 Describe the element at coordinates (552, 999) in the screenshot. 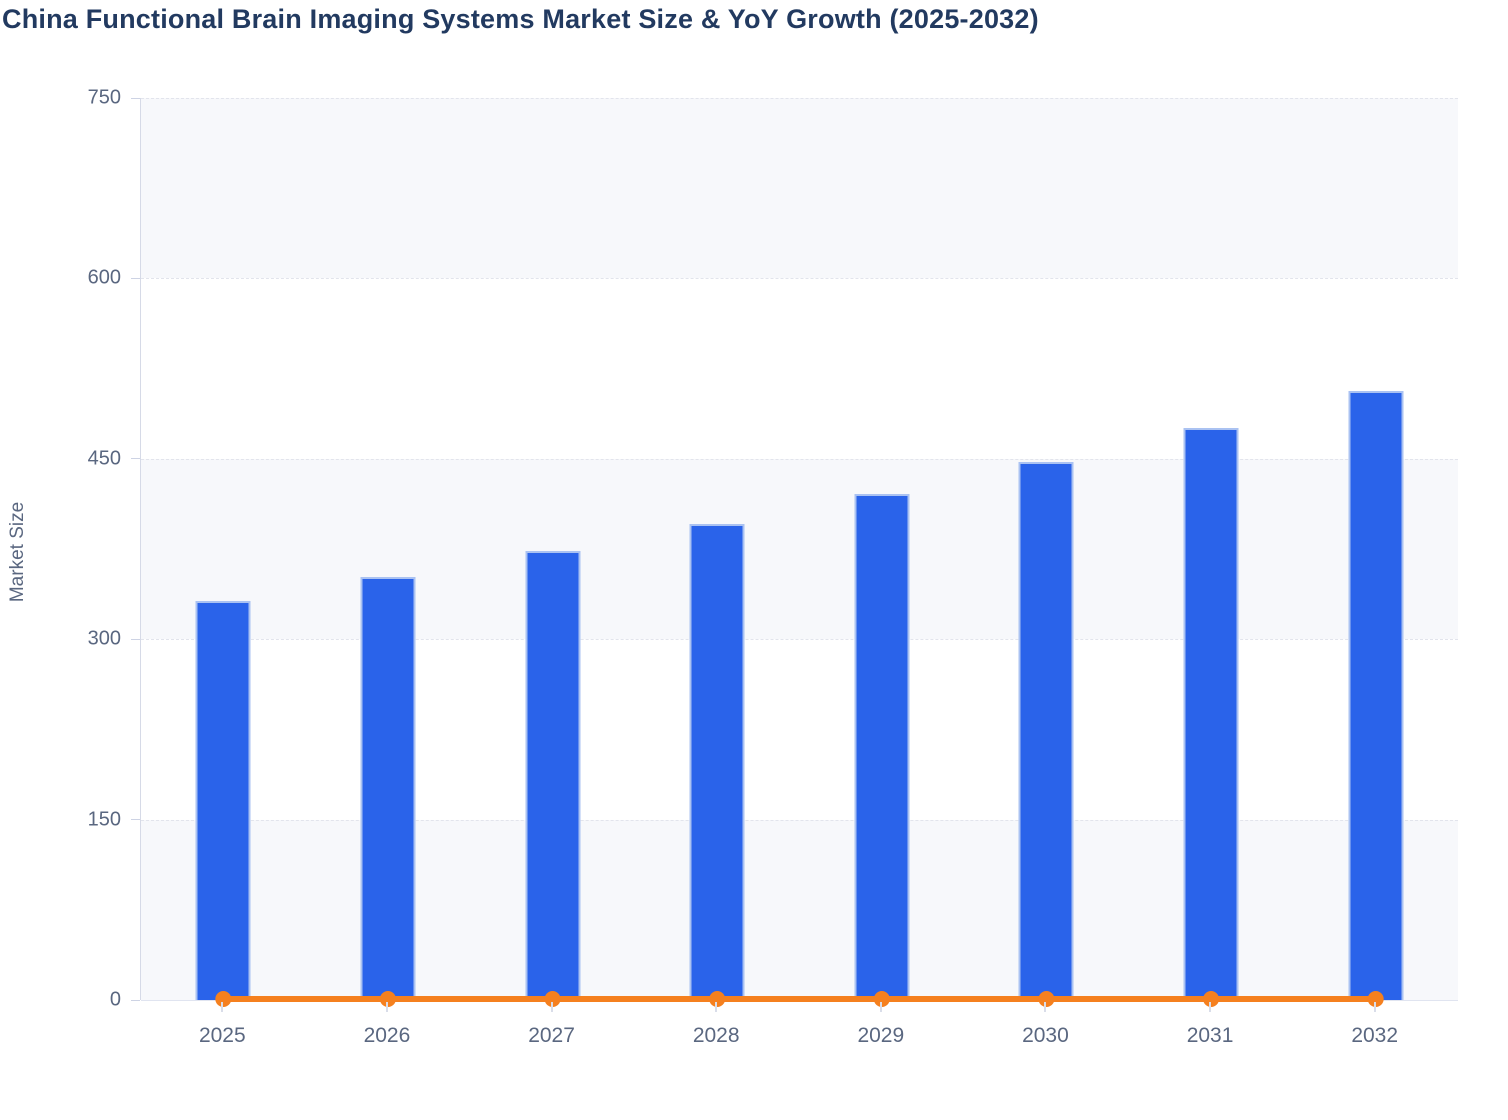

I see `yoy-marker-2027` at that location.